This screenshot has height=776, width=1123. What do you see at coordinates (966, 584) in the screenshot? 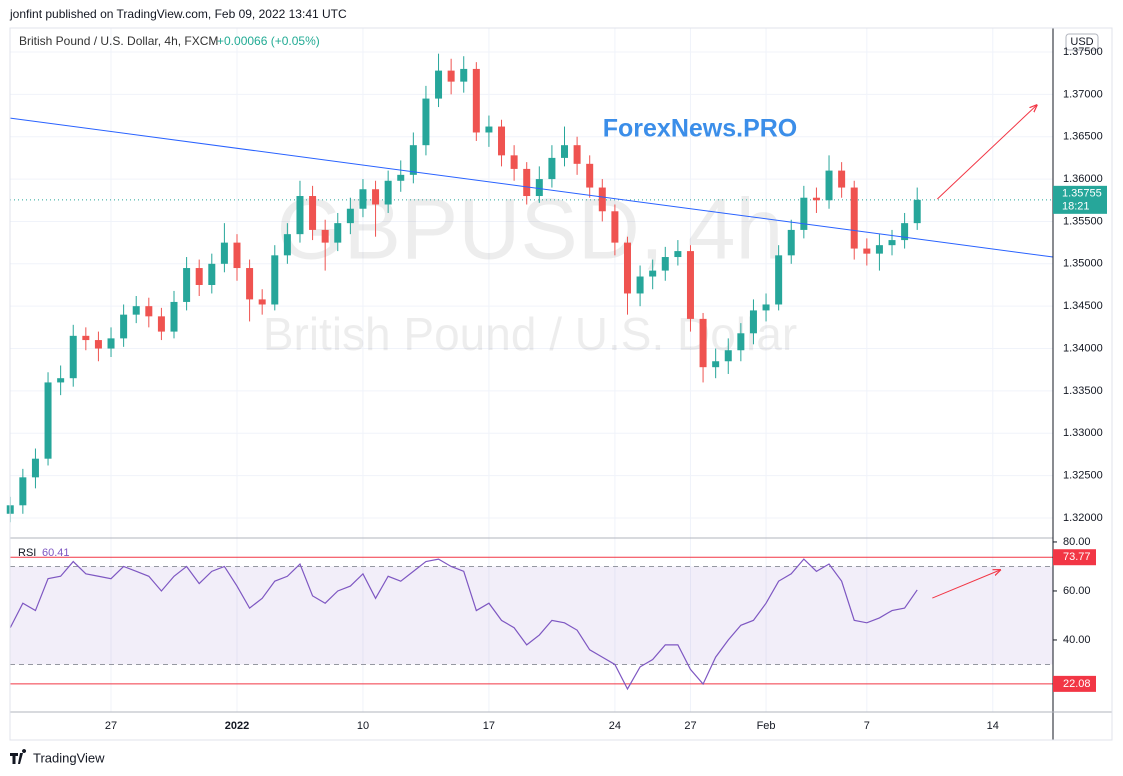
I see `rsi-arrow` at bounding box center [966, 584].